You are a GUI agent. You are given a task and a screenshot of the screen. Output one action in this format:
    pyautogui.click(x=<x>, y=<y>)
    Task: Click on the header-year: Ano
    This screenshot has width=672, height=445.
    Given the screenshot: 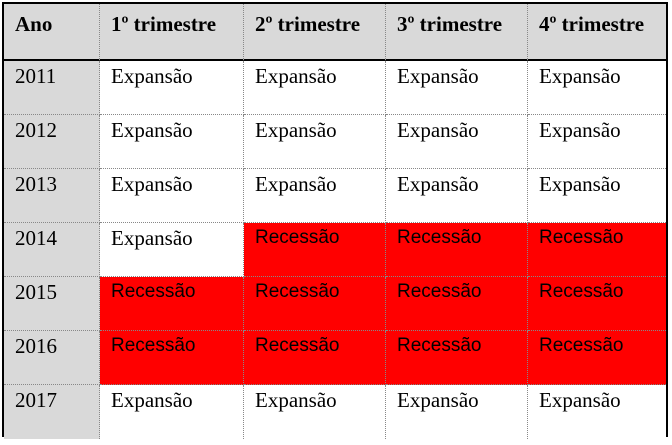 What is the action you would take?
    pyautogui.click(x=52, y=32)
    